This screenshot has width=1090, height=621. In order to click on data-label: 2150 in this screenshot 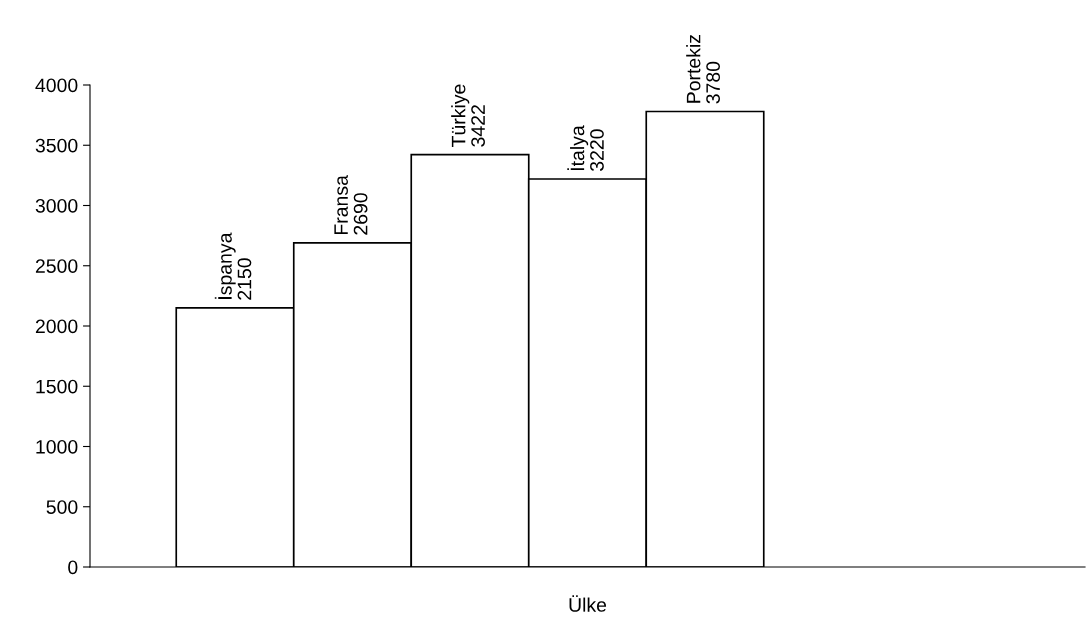, I will do `click(244, 279)`.